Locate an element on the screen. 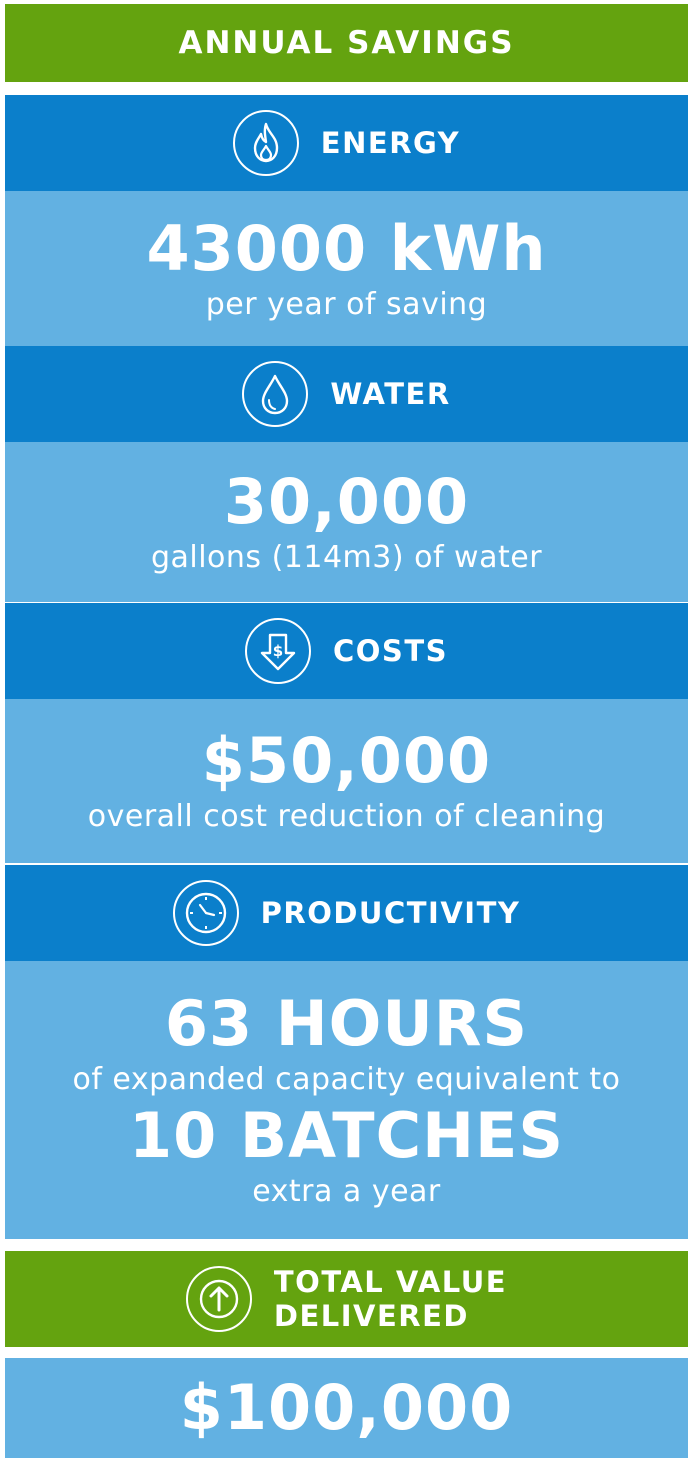 This screenshot has width=694, height=1462. water-label: WATER is located at coordinates (390, 394).